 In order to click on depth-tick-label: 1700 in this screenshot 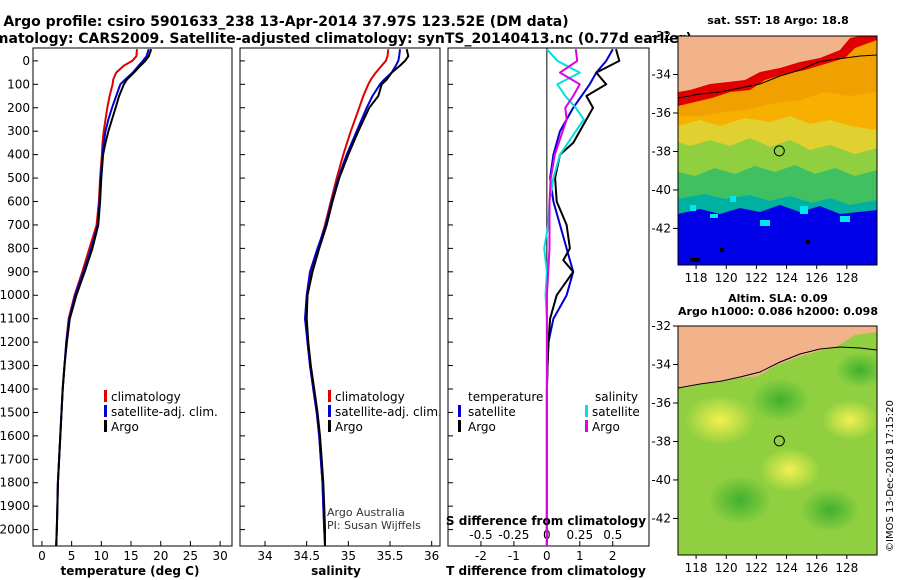, I will do `click(15, 459)`.